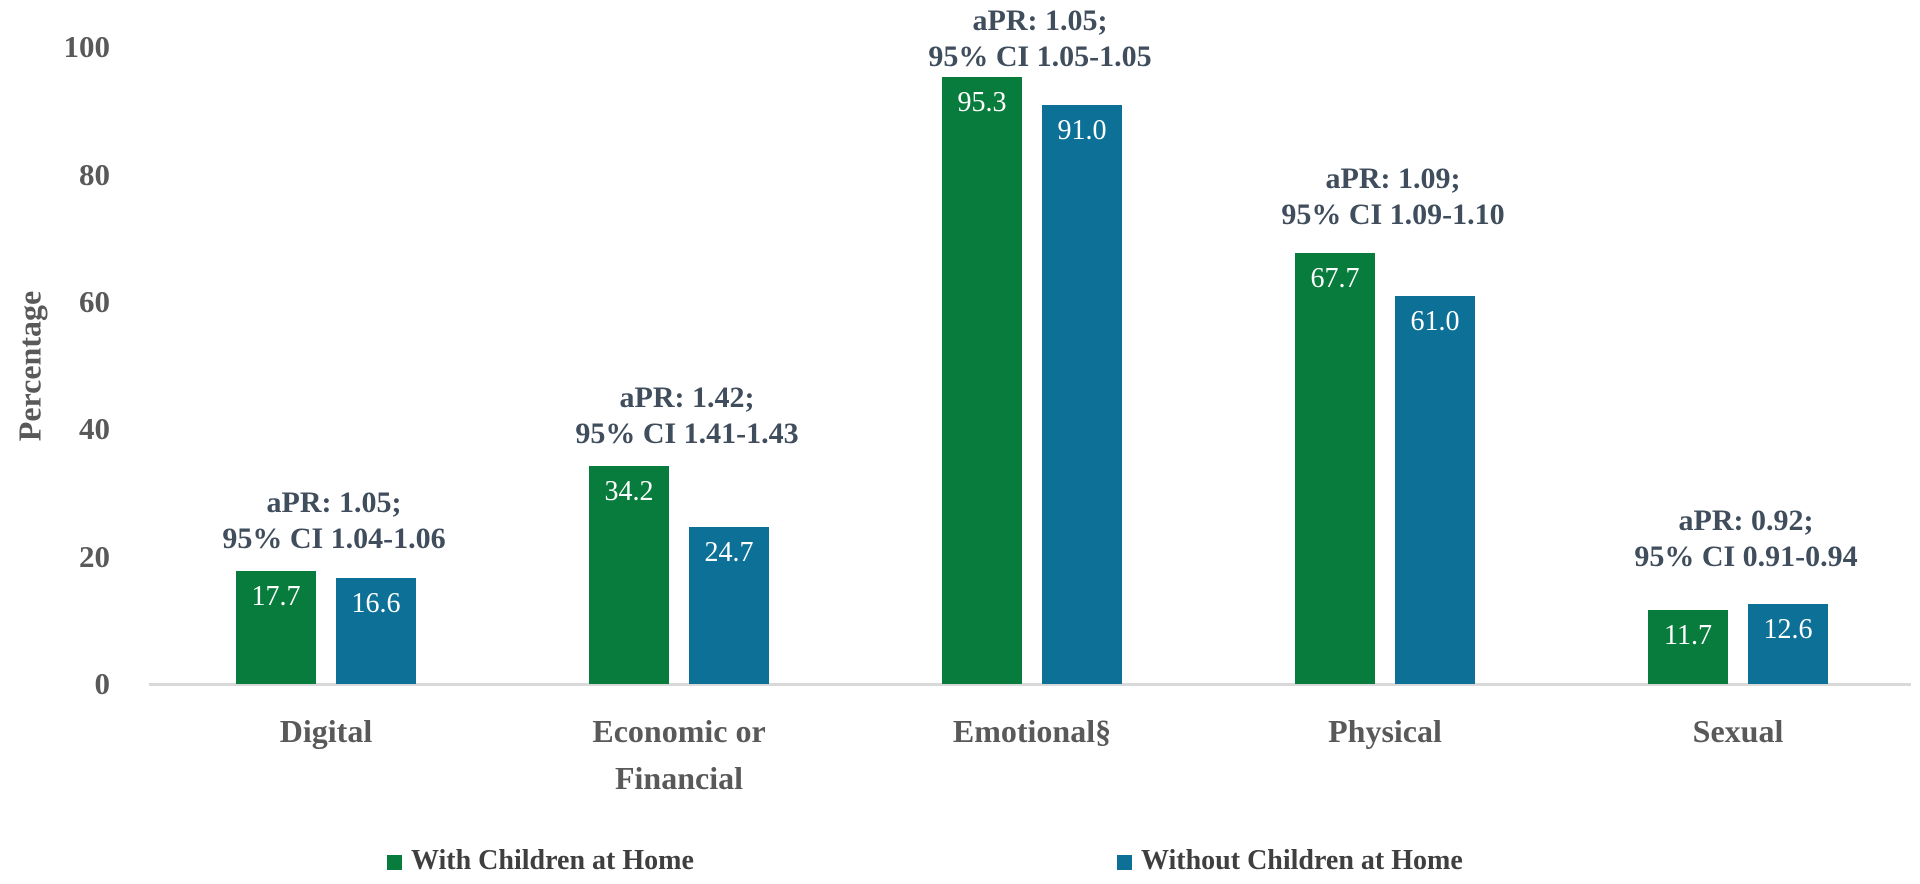 This screenshot has height=884, width=1920. What do you see at coordinates (333, 521) in the screenshot?
I see `apr-annotation-digital: aPR: 1.05; 95% CI 1.04-1.06` at bounding box center [333, 521].